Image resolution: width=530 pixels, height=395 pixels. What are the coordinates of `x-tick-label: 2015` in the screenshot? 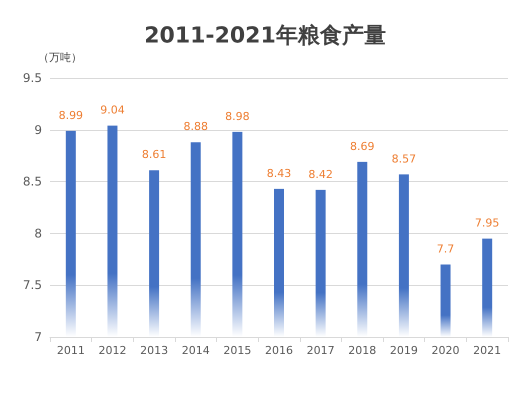 It's located at (237, 350).